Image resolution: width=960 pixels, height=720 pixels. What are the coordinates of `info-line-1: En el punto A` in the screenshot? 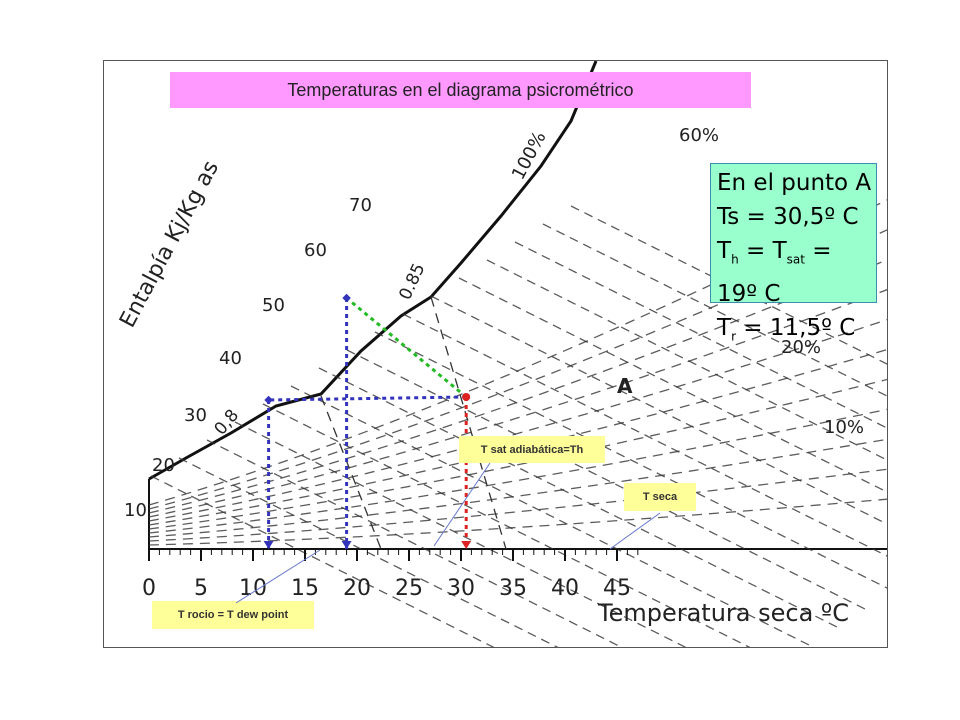 It's located at (794, 183).